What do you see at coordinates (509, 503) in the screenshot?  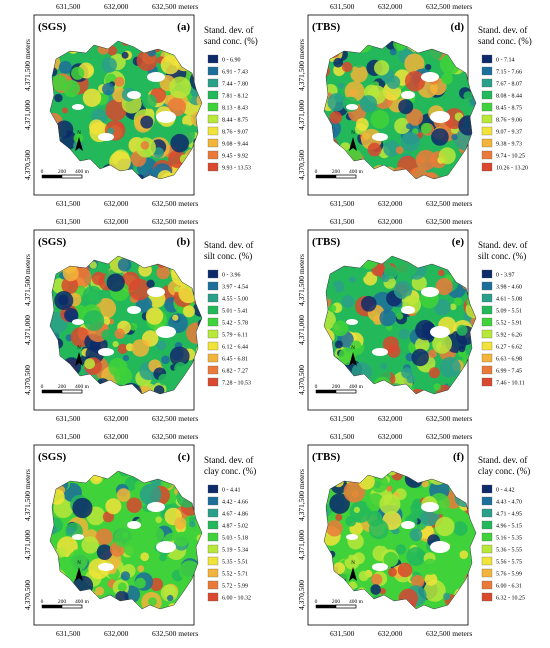 I see `legend-class-label: 4.43 - 4.70` at bounding box center [509, 503].